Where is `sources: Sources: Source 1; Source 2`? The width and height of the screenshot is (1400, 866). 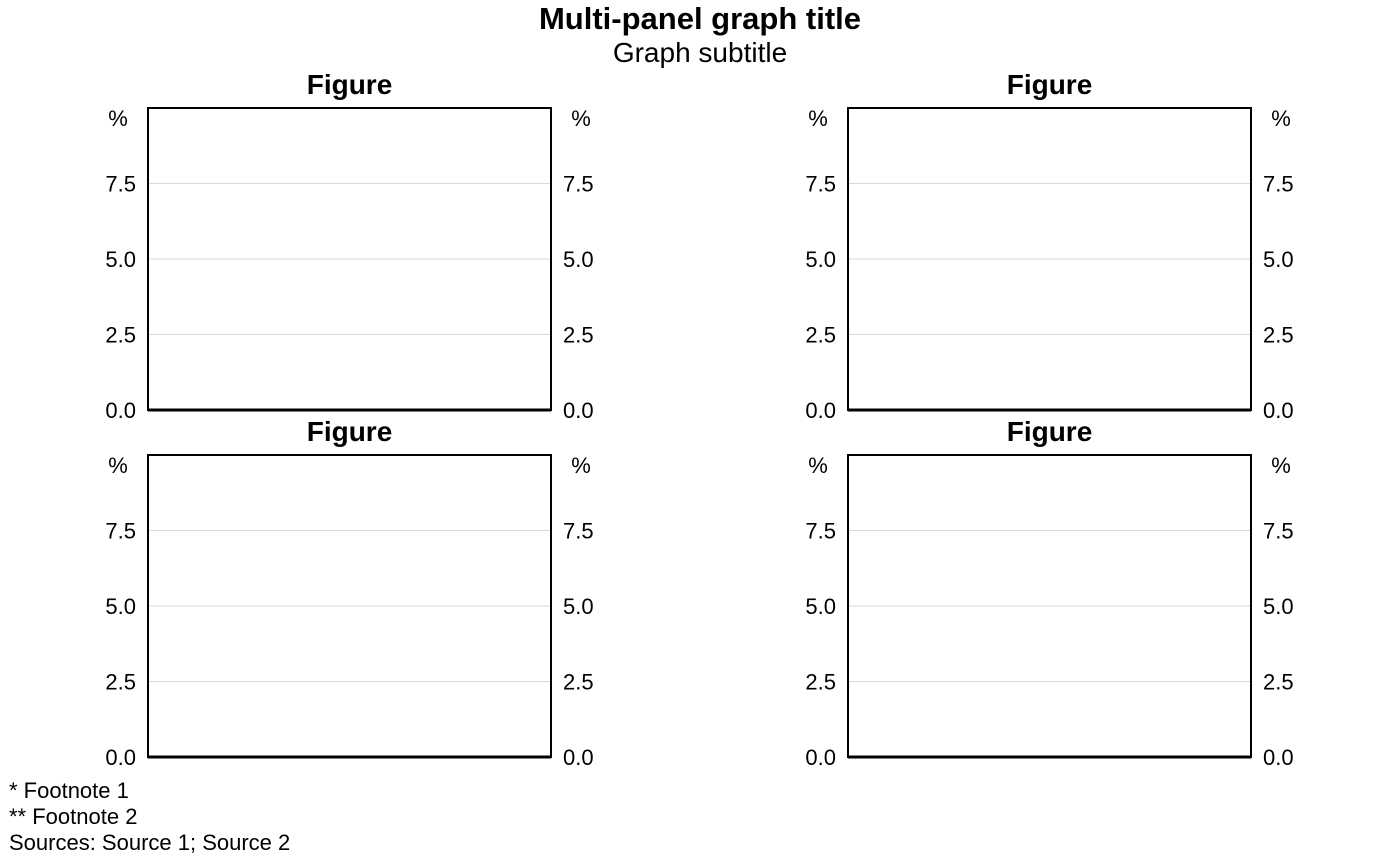
sources: Sources: Source 1; Source 2 is located at coordinates (149, 842).